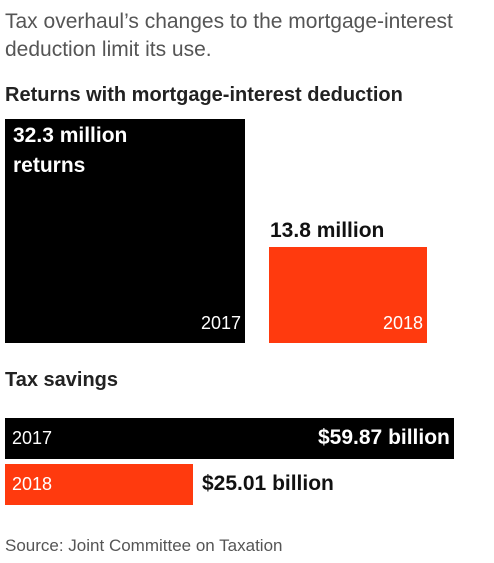 This screenshot has width=494, height=563. Describe the element at coordinates (49, 165) in the screenshot. I see `returns-value-label-2017-line2: returns` at that location.